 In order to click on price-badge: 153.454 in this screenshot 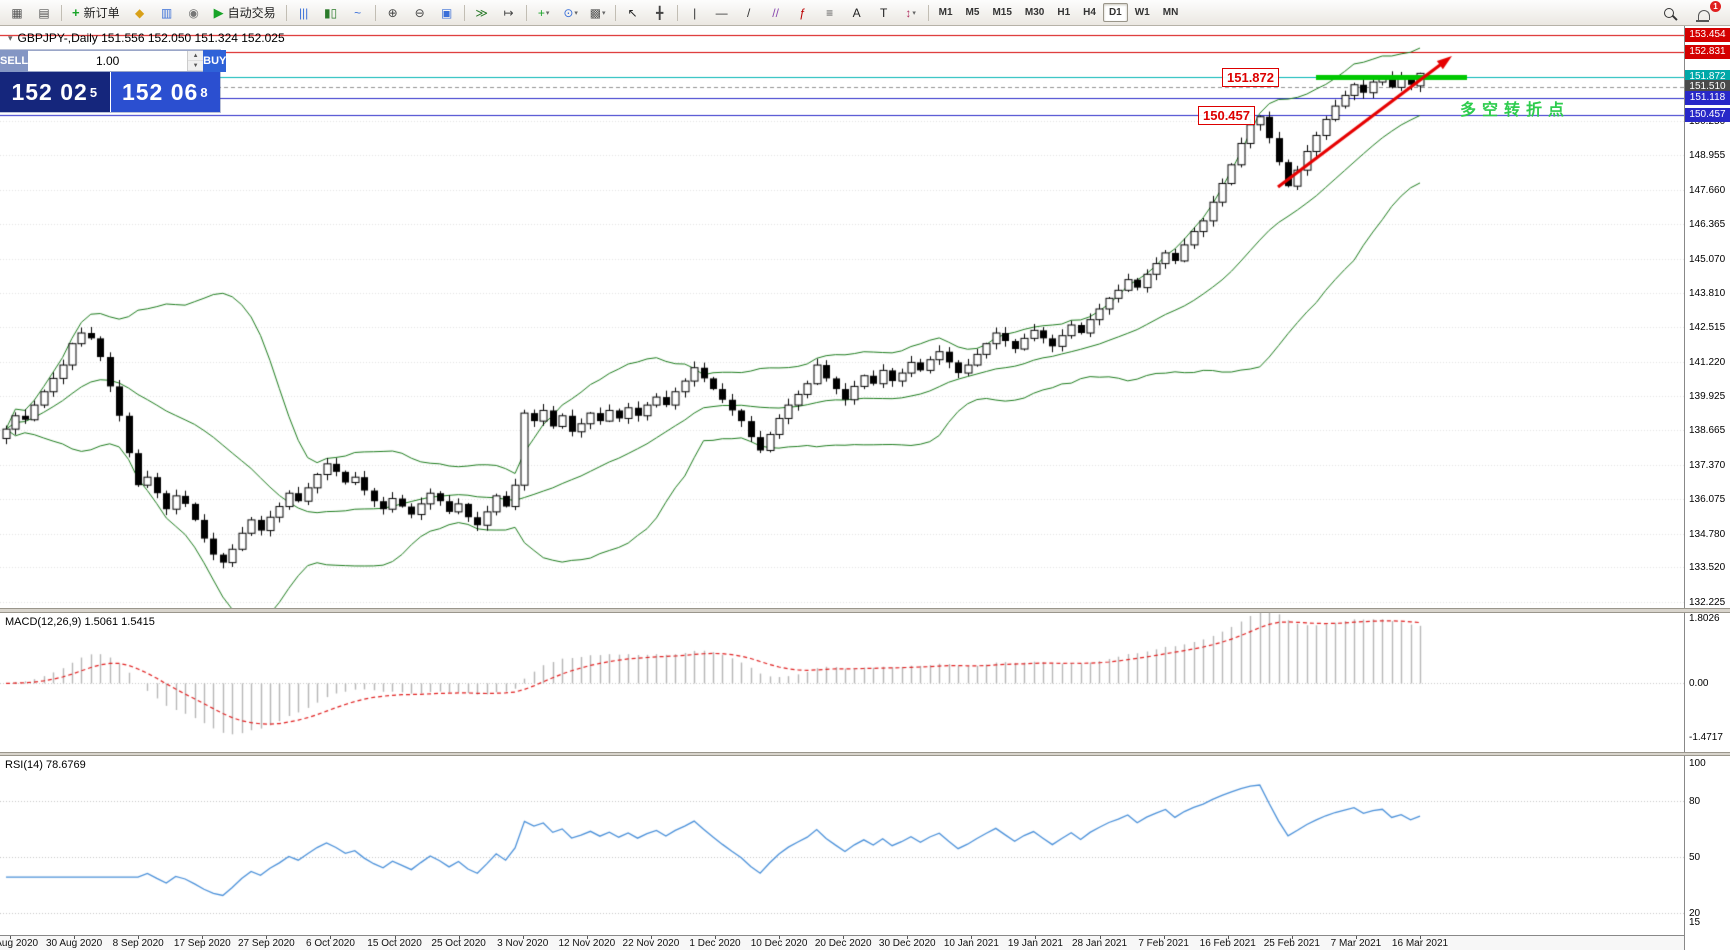, I will do `click(1707, 35)`.